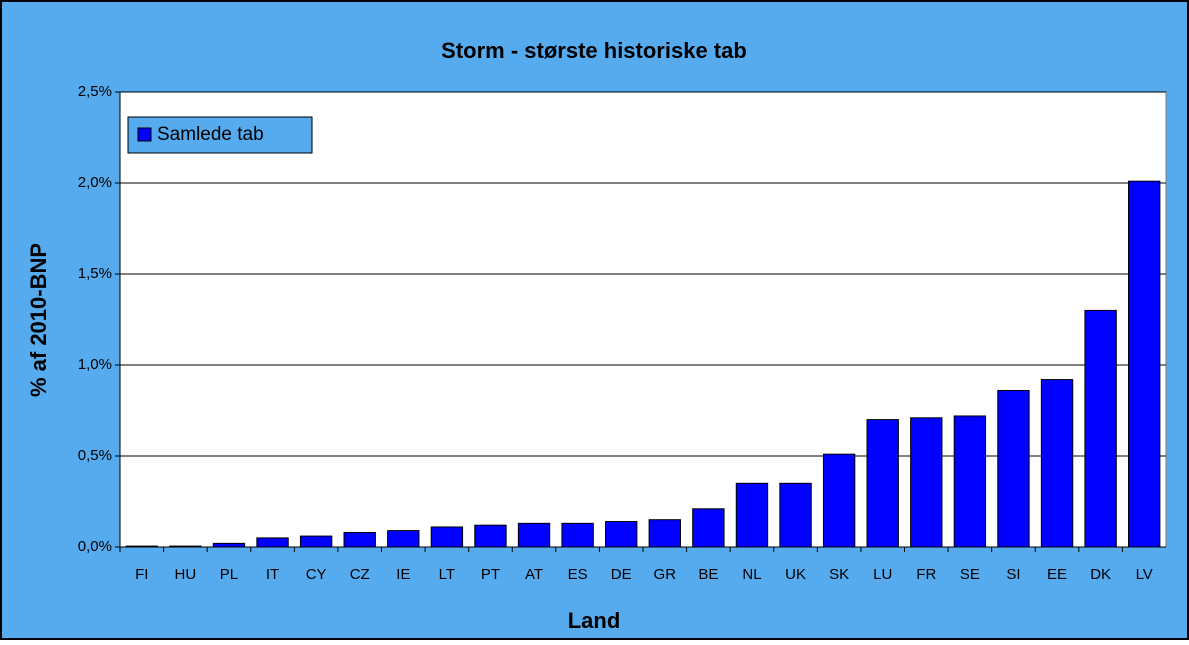  What do you see at coordinates (229, 574) in the screenshot?
I see `x-tick-label: PL` at bounding box center [229, 574].